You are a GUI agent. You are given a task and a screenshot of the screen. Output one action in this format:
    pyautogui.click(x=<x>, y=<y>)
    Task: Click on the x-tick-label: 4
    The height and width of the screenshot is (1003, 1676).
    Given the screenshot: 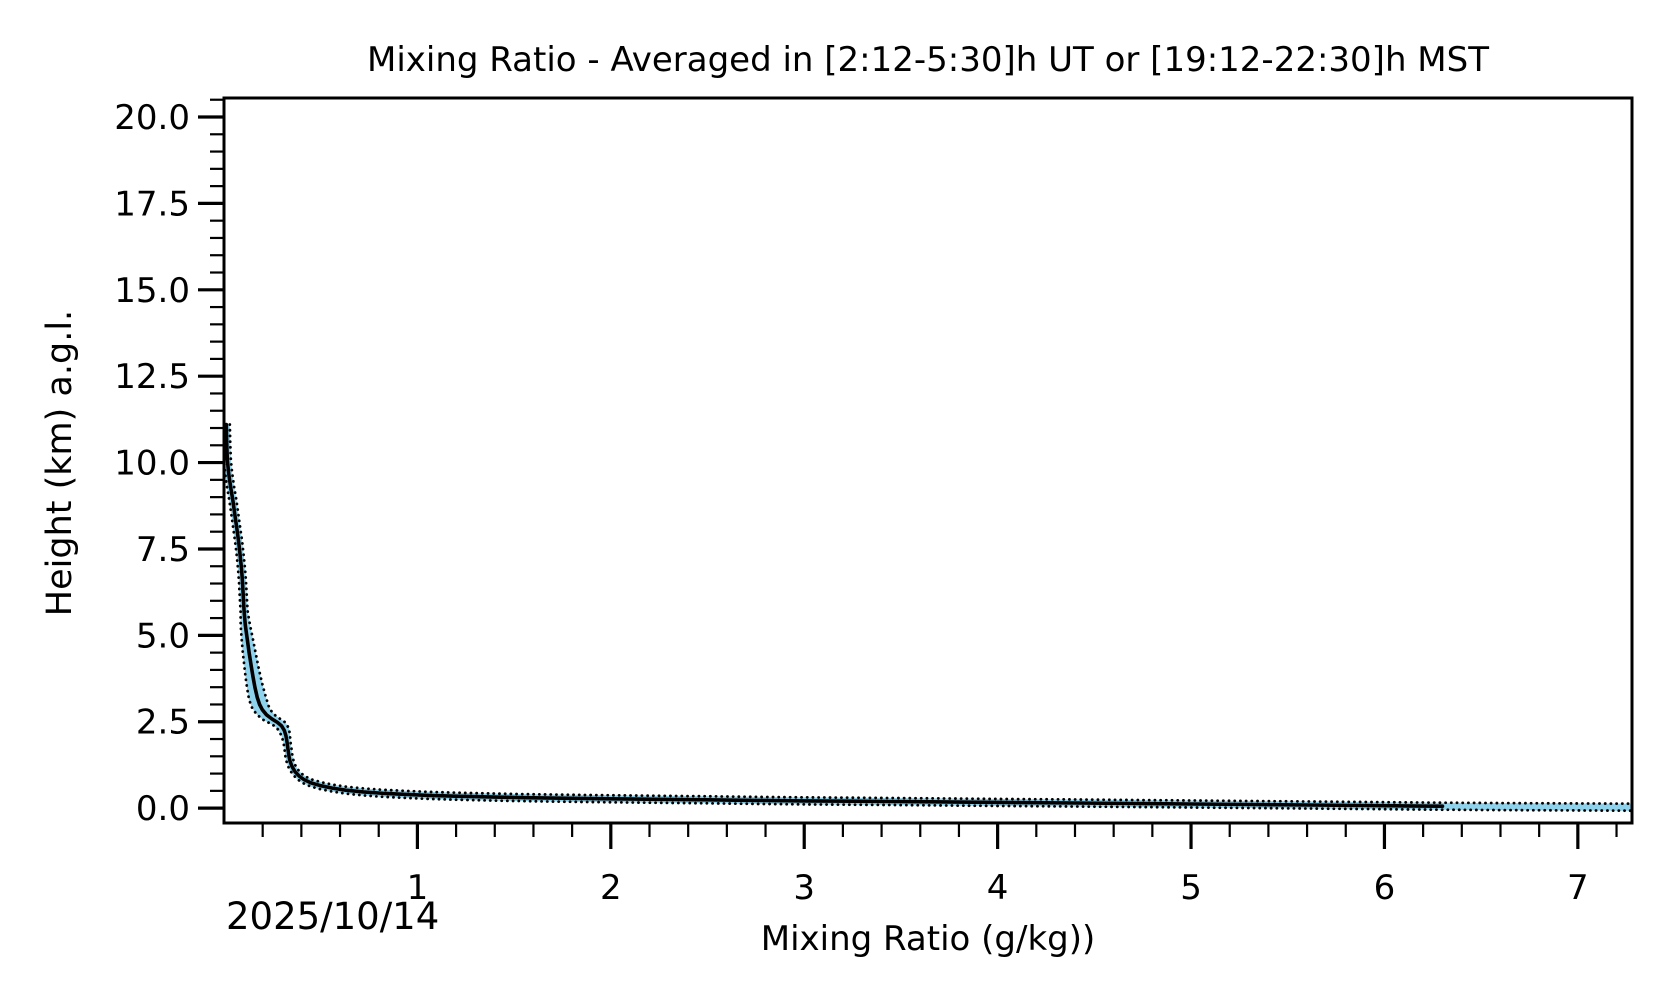 What is the action you would take?
    pyautogui.click(x=998, y=888)
    